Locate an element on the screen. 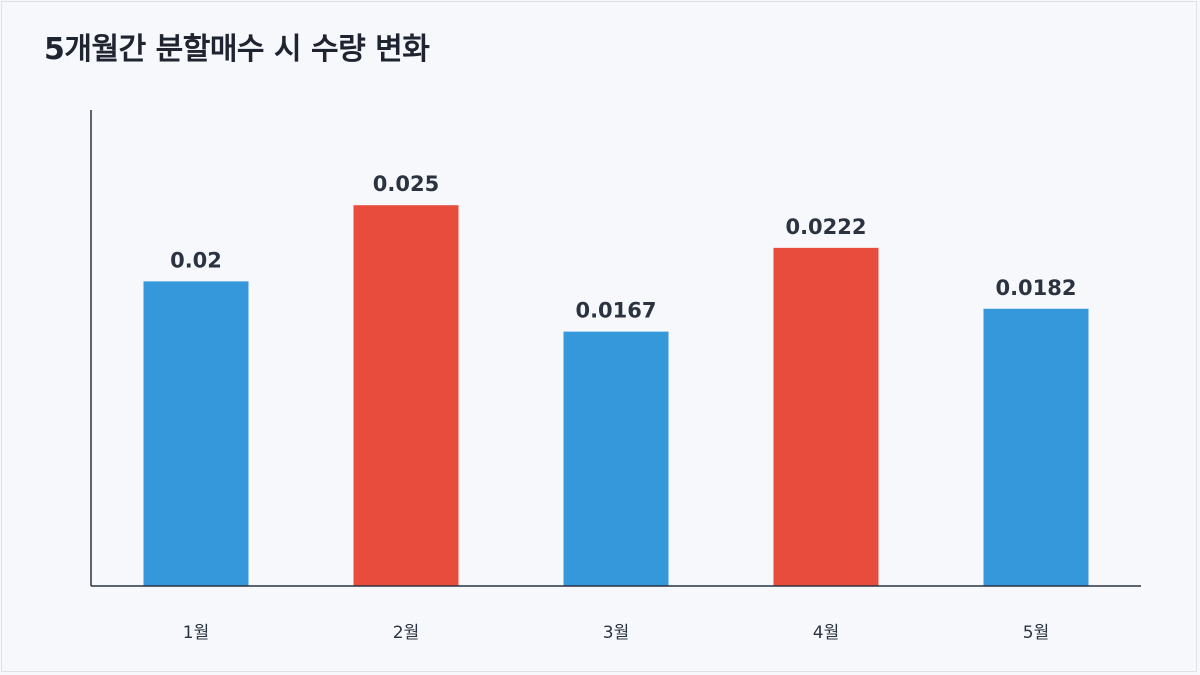 Image resolution: width=1200 pixels, height=675 pixels. data-label-5: 0.0182 is located at coordinates (1035, 288).